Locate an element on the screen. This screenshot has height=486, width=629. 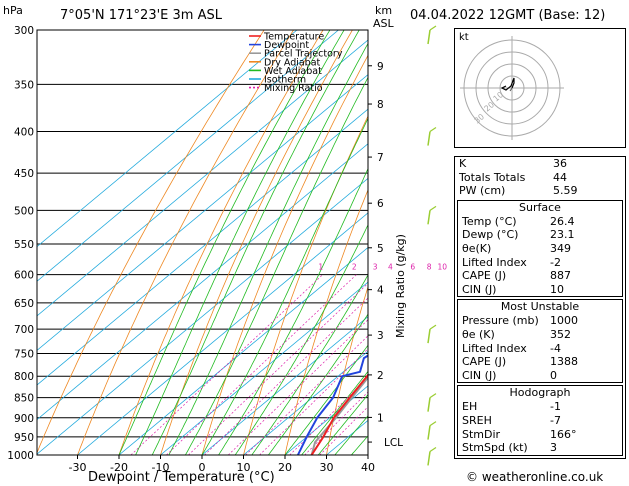
hodo-row: StmDir 166° is located at coordinates (519, 434).